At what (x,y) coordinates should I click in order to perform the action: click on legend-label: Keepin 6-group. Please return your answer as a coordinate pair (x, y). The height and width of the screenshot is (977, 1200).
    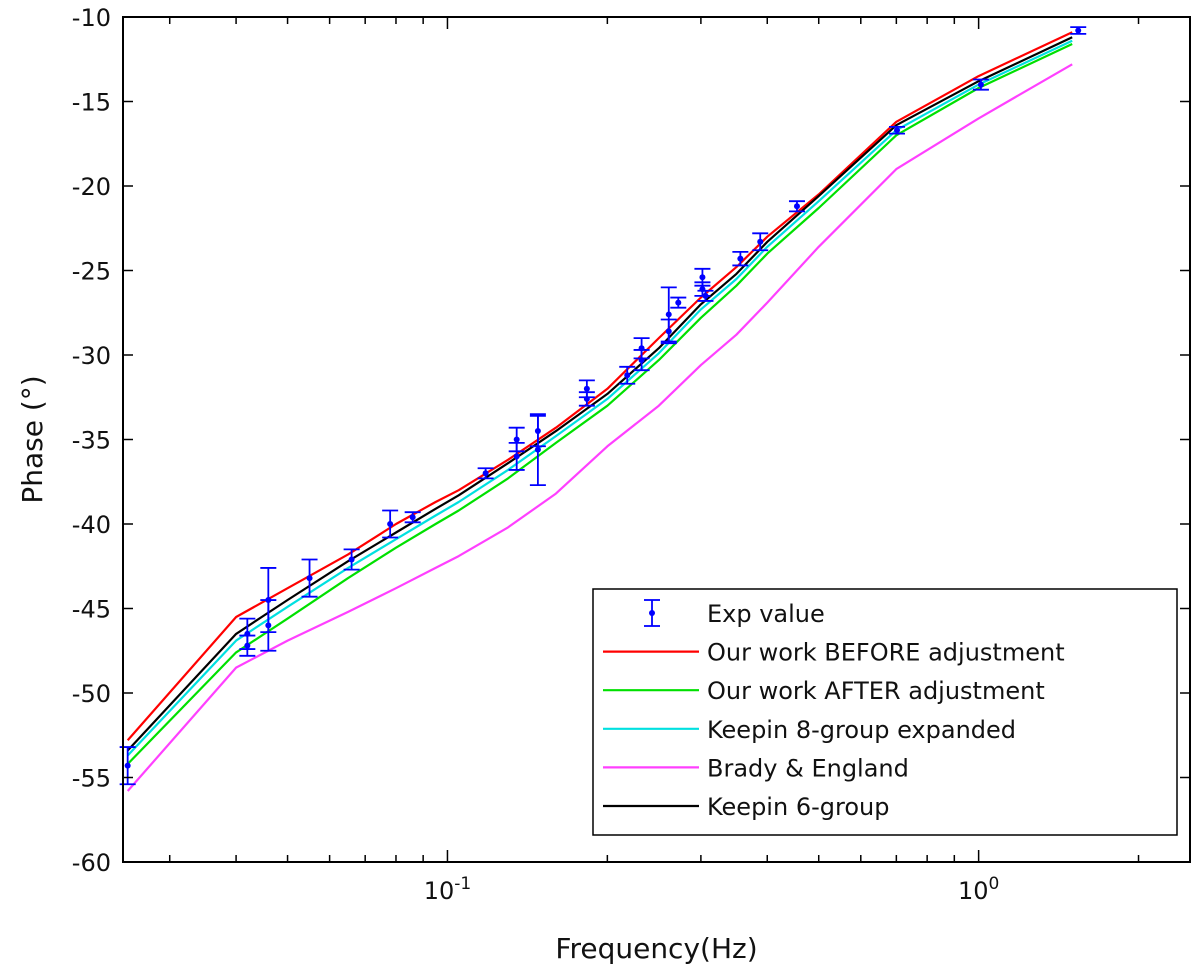
    Looking at the image, I should click on (798, 807).